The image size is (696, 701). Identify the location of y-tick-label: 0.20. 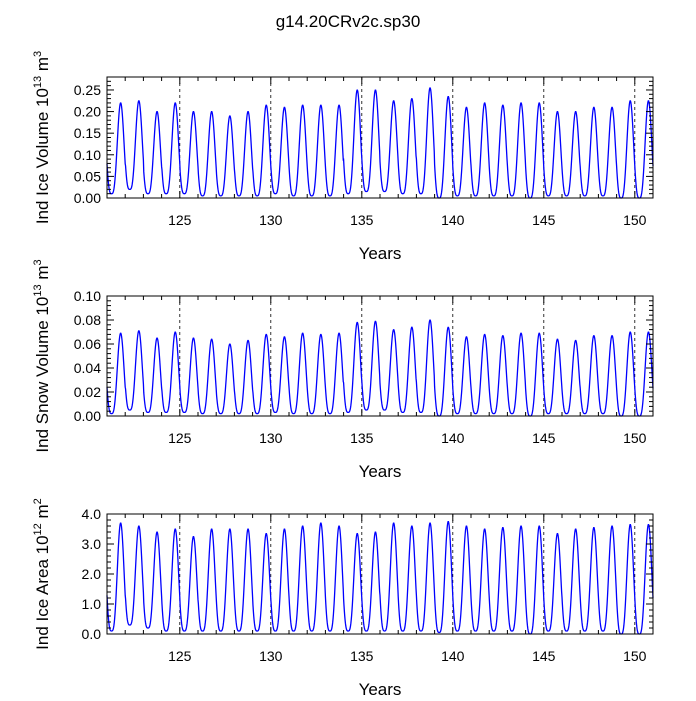
(87, 112).